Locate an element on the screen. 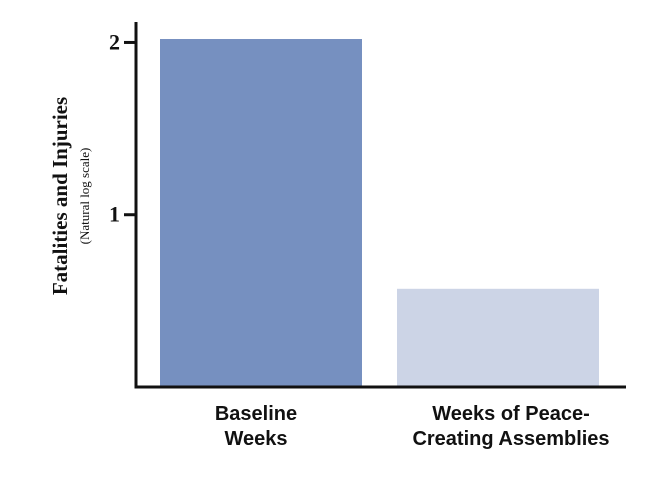 The width and height of the screenshot is (650, 479). category-label: Baseline is located at coordinates (256, 414).